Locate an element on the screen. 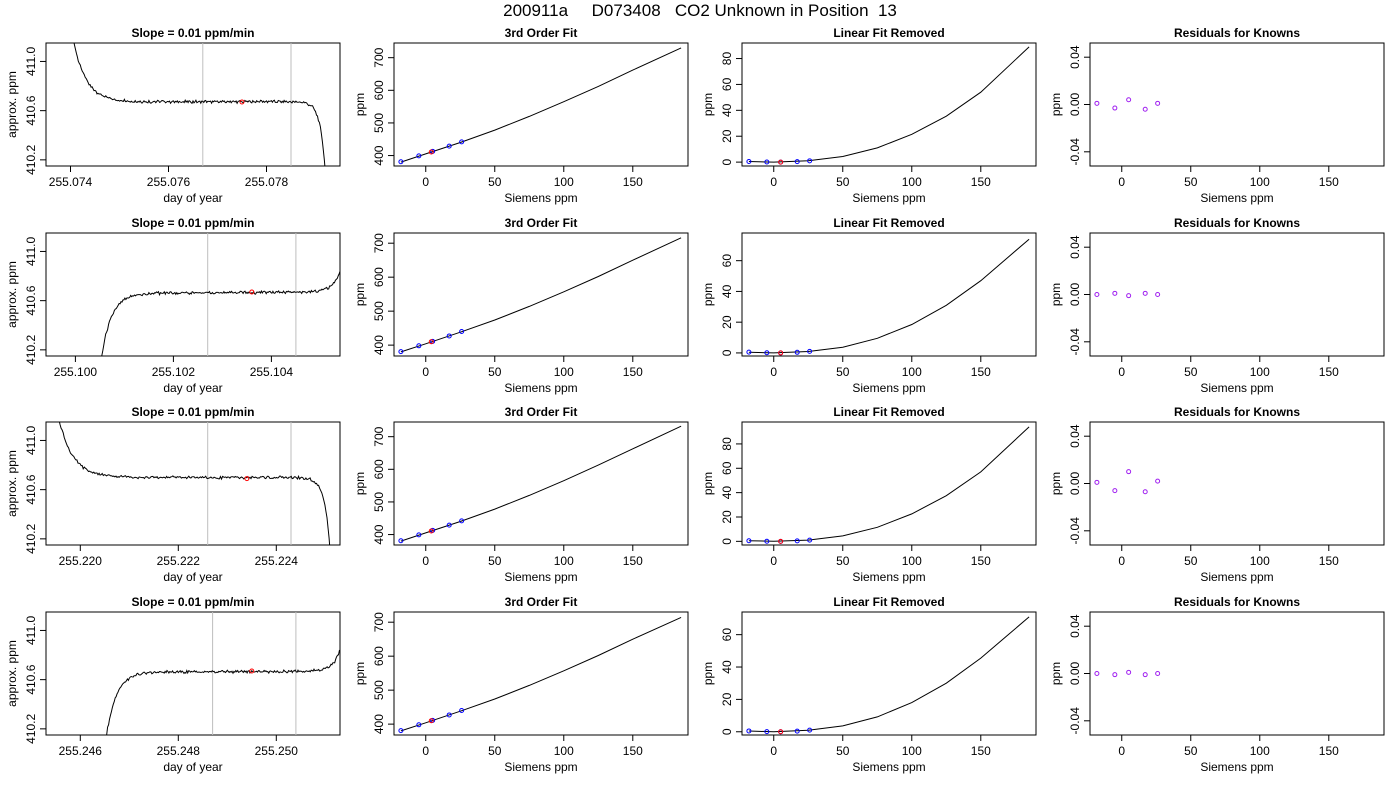  x-tick-label: 255.248 is located at coordinates (179, 751).